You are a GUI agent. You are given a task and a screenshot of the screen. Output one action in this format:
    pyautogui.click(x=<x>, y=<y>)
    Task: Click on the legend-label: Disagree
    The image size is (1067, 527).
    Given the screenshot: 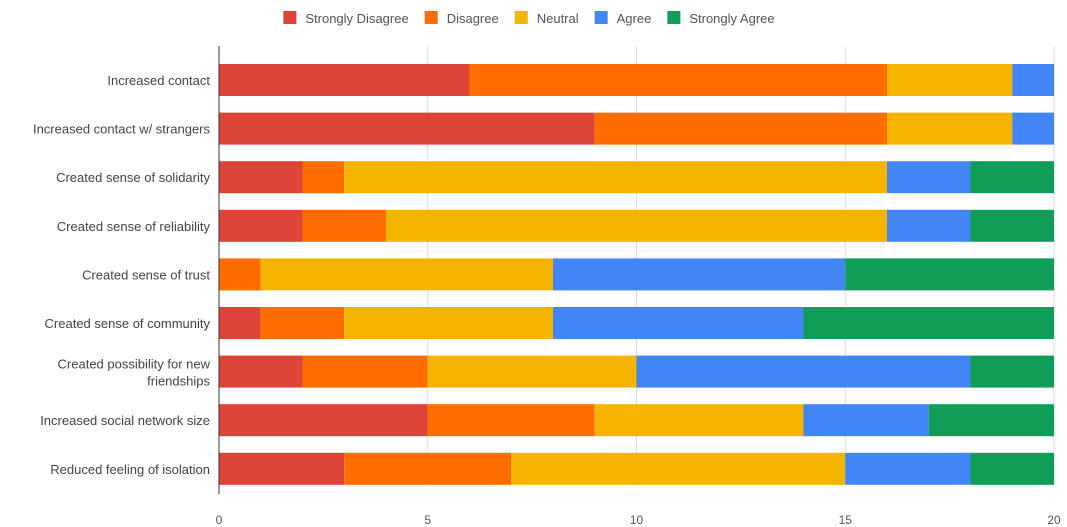 What is the action you would take?
    pyautogui.click(x=473, y=18)
    